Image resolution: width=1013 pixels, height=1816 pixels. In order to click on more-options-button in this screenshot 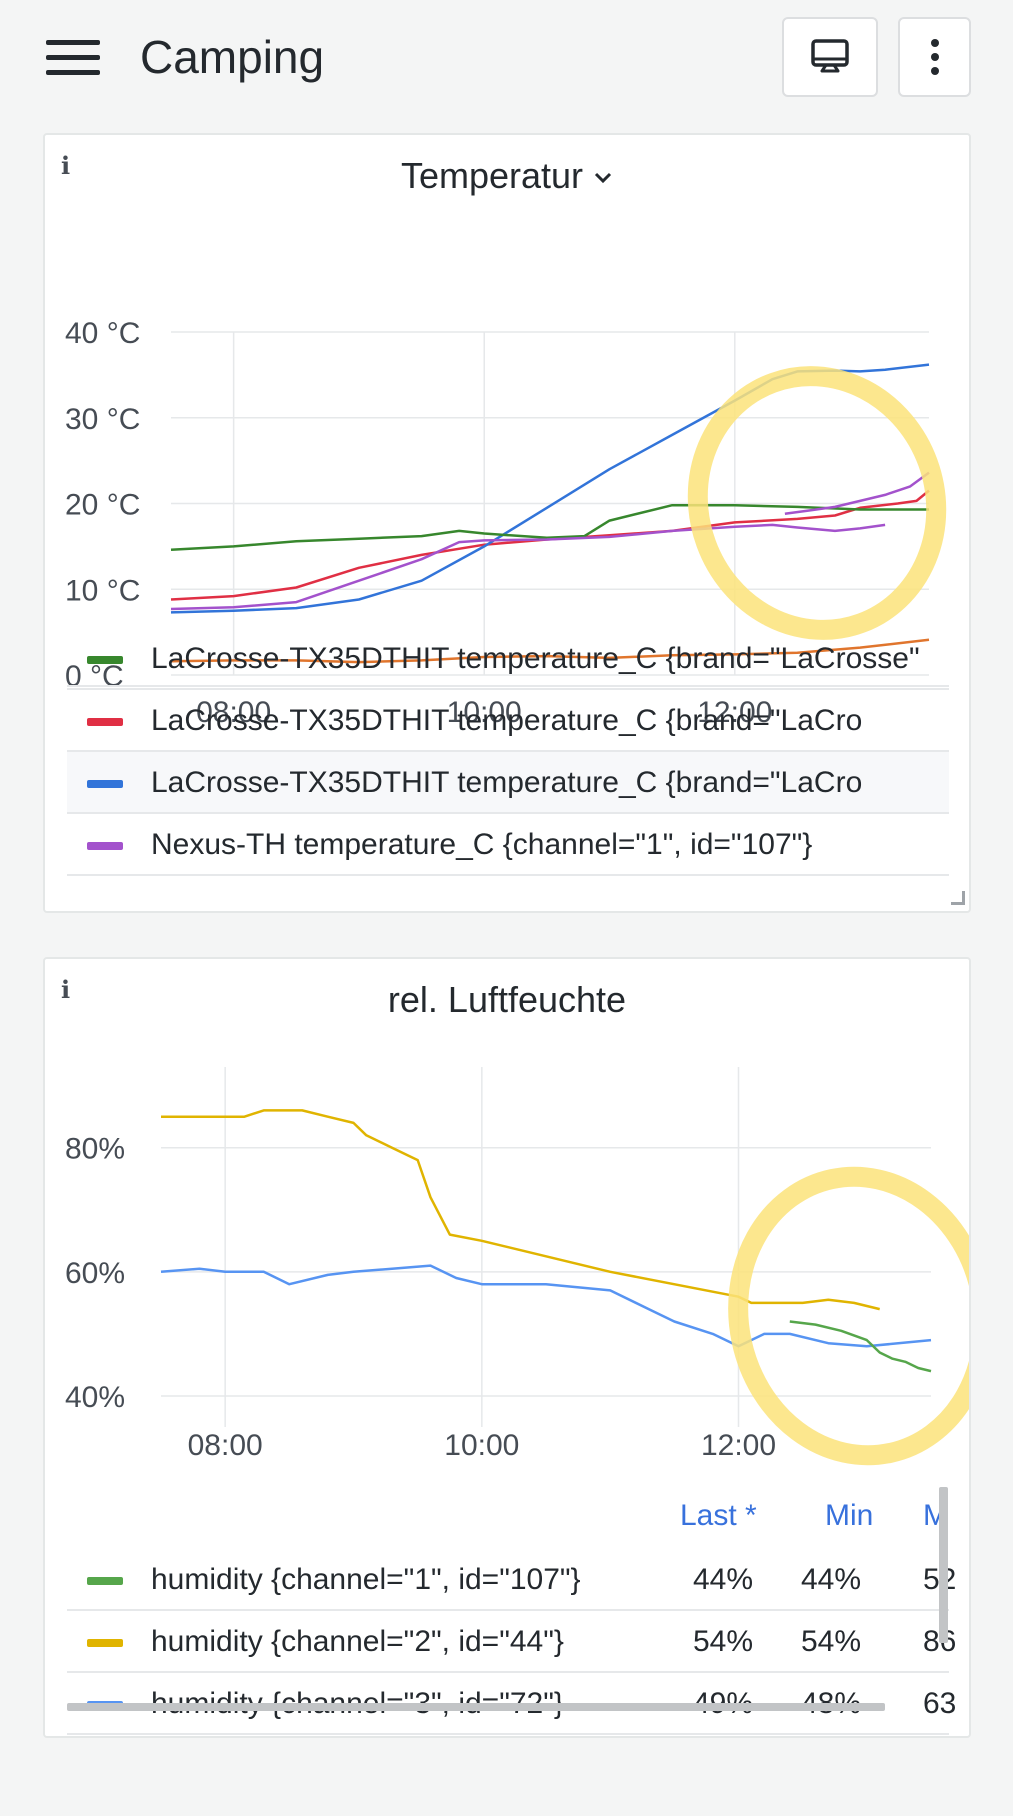, I will do `click(934, 57)`.